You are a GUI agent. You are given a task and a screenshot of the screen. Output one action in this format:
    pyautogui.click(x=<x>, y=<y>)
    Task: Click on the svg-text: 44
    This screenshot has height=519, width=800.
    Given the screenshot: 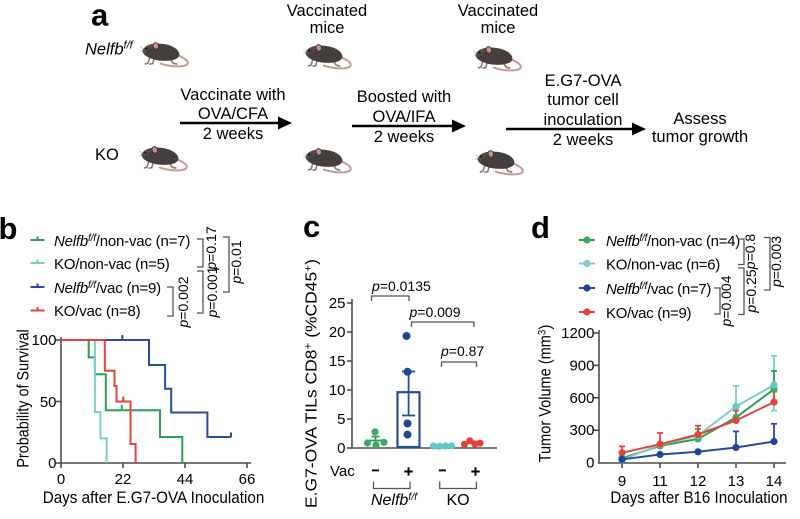 What is the action you would take?
    pyautogui.click(x=185, y=479)
    